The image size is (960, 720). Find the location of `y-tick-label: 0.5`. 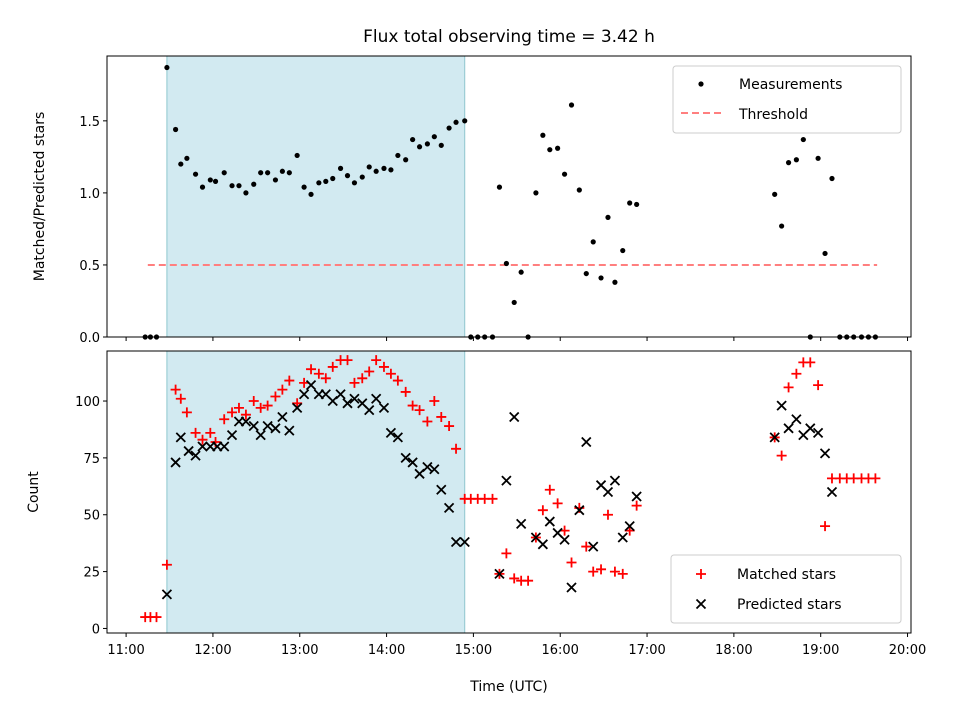

y-tick-label: 0.5 is located at coordinates (89, 266).